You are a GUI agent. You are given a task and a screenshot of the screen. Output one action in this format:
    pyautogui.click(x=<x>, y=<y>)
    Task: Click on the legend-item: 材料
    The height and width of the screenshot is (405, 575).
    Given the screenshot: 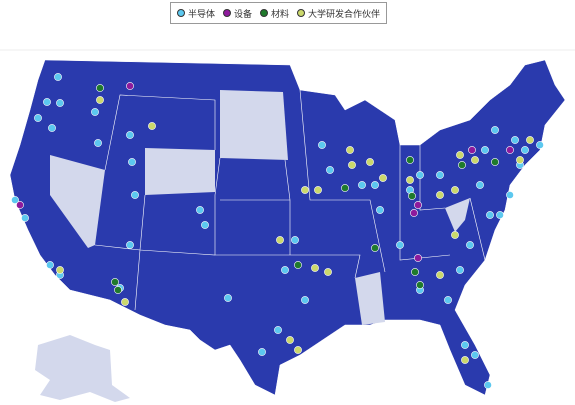 What is the action you would take?
    pyautogui.click(x=274, y=13)
    